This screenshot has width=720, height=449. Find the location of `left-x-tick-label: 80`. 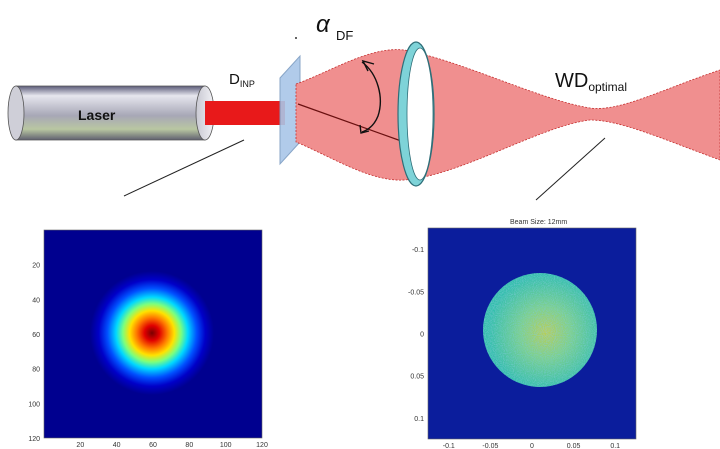

left-x-tick-label: 80 is located at coordinates (189, 445).